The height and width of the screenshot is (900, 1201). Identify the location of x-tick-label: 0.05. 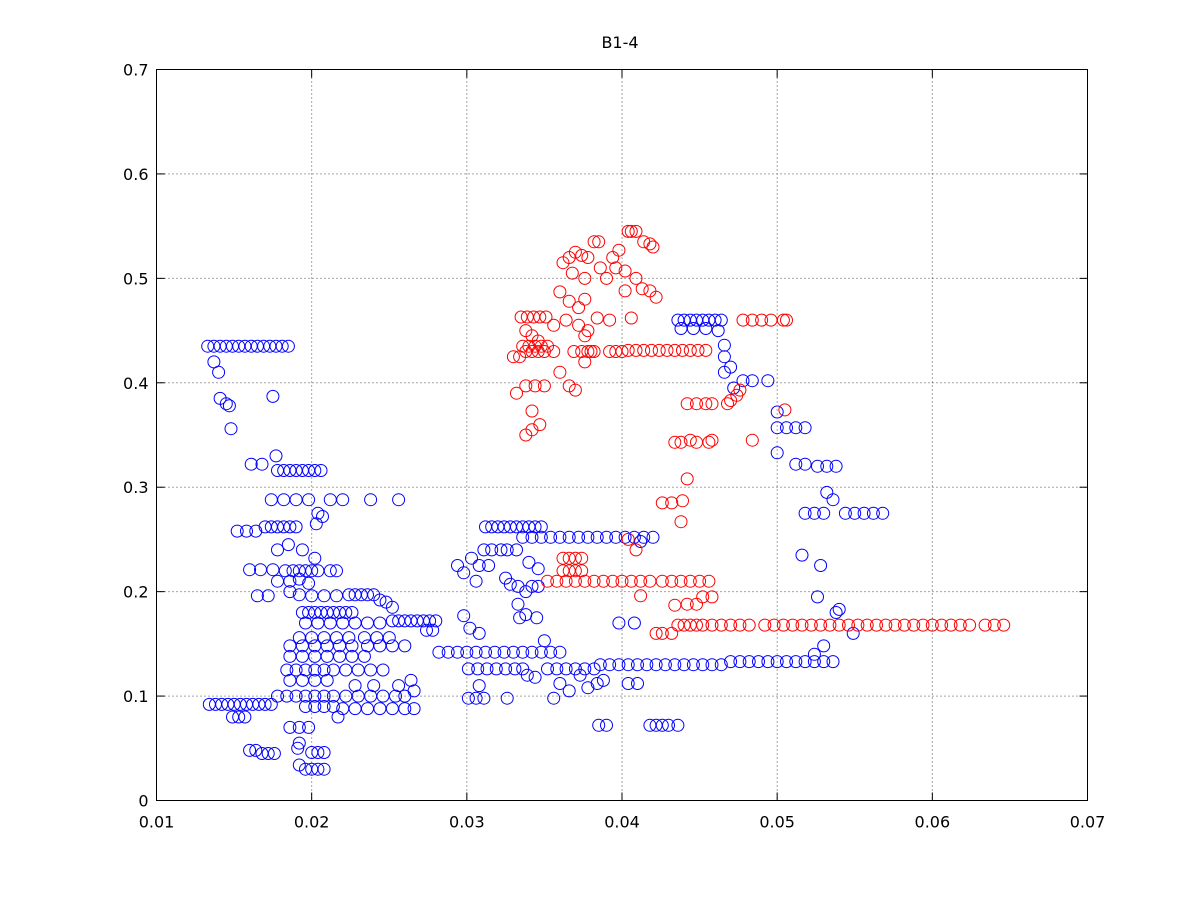
(777, 822).